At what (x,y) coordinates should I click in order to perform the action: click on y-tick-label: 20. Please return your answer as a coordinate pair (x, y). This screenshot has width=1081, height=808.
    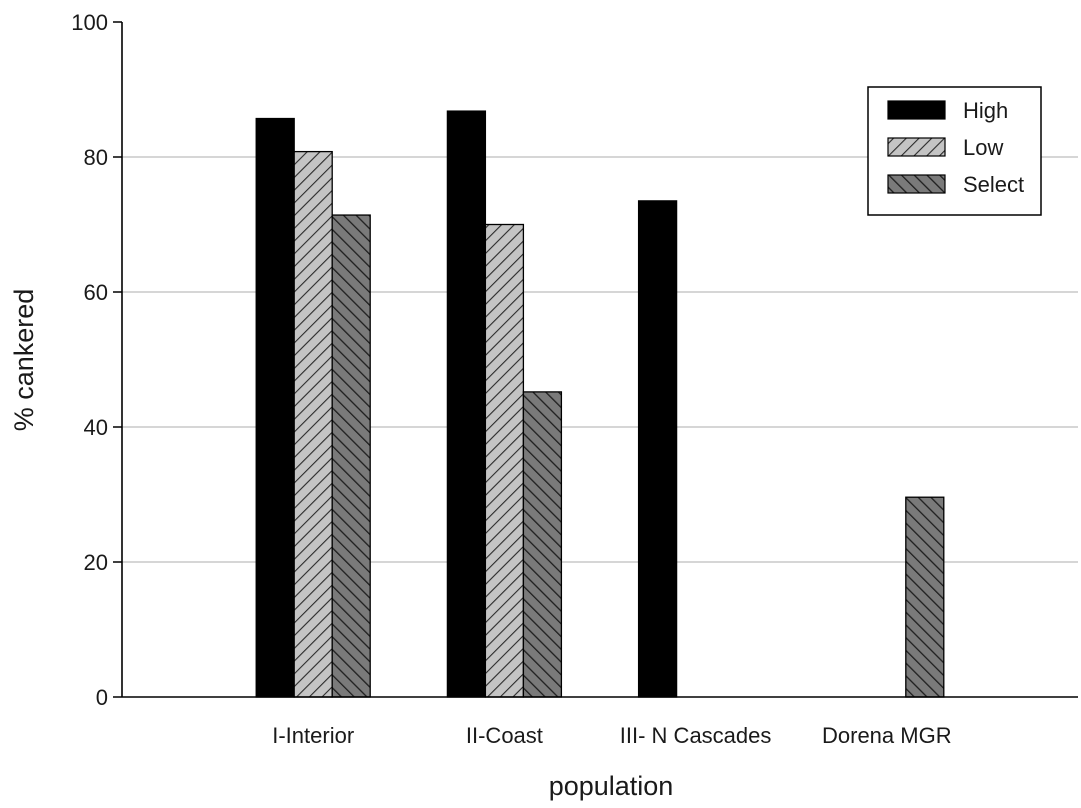
    Looking at the image, I should click on (96, 562).